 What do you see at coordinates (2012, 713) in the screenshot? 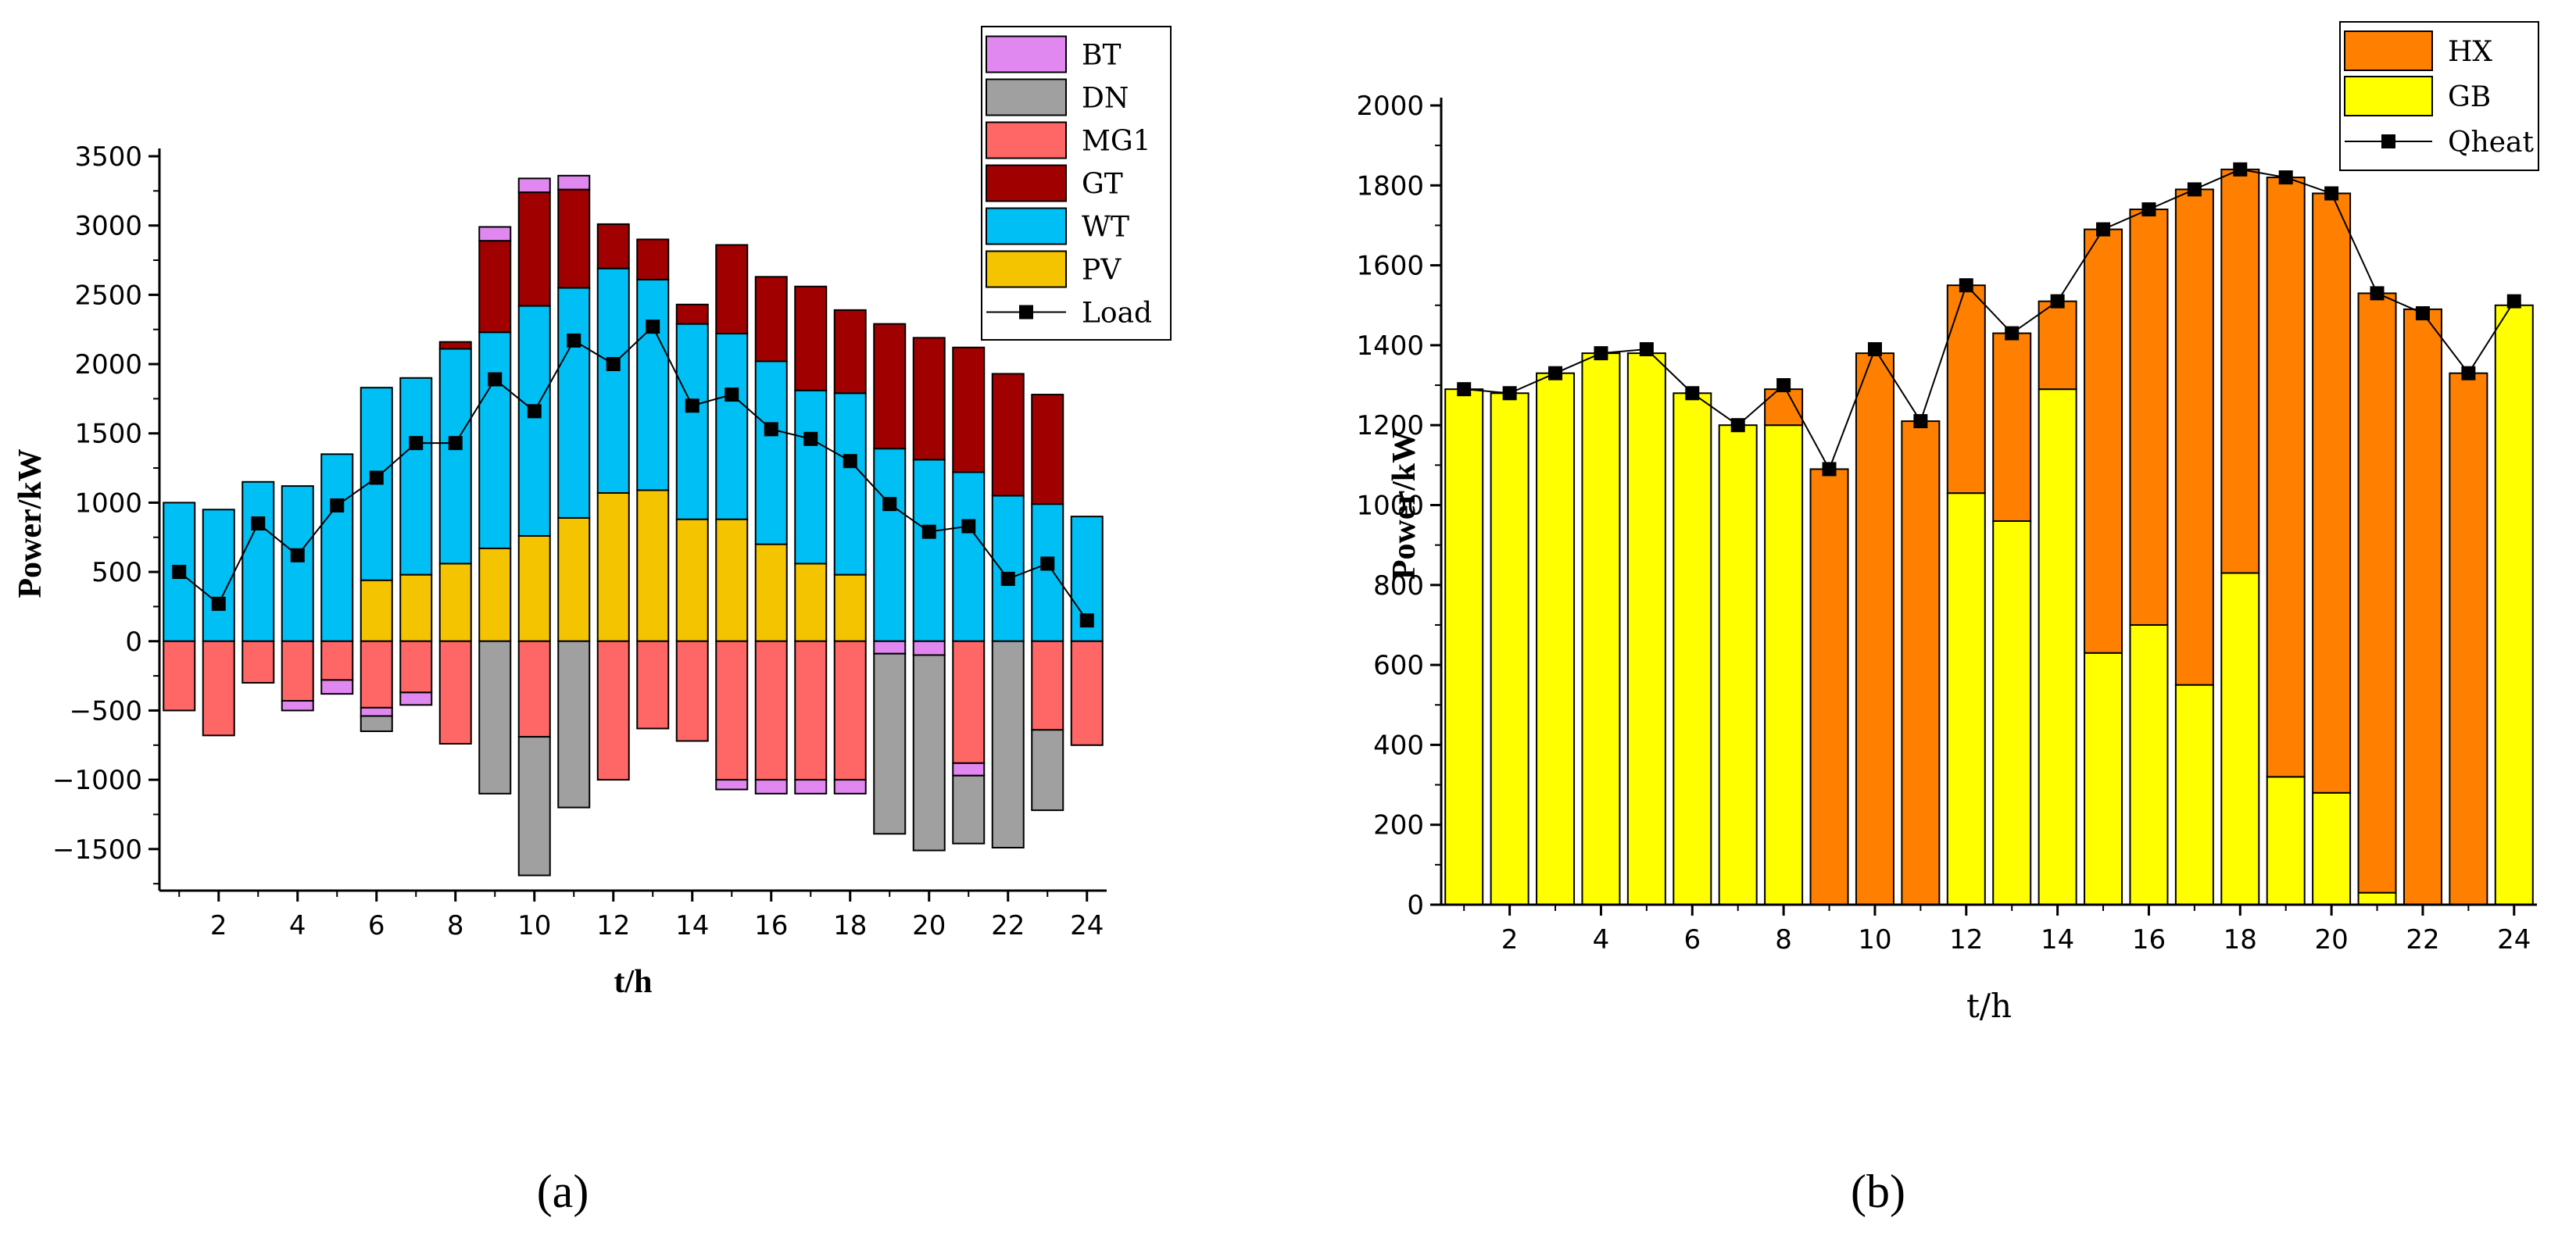
I see `bar-gb-t13` at bounding box center [2012, 713].